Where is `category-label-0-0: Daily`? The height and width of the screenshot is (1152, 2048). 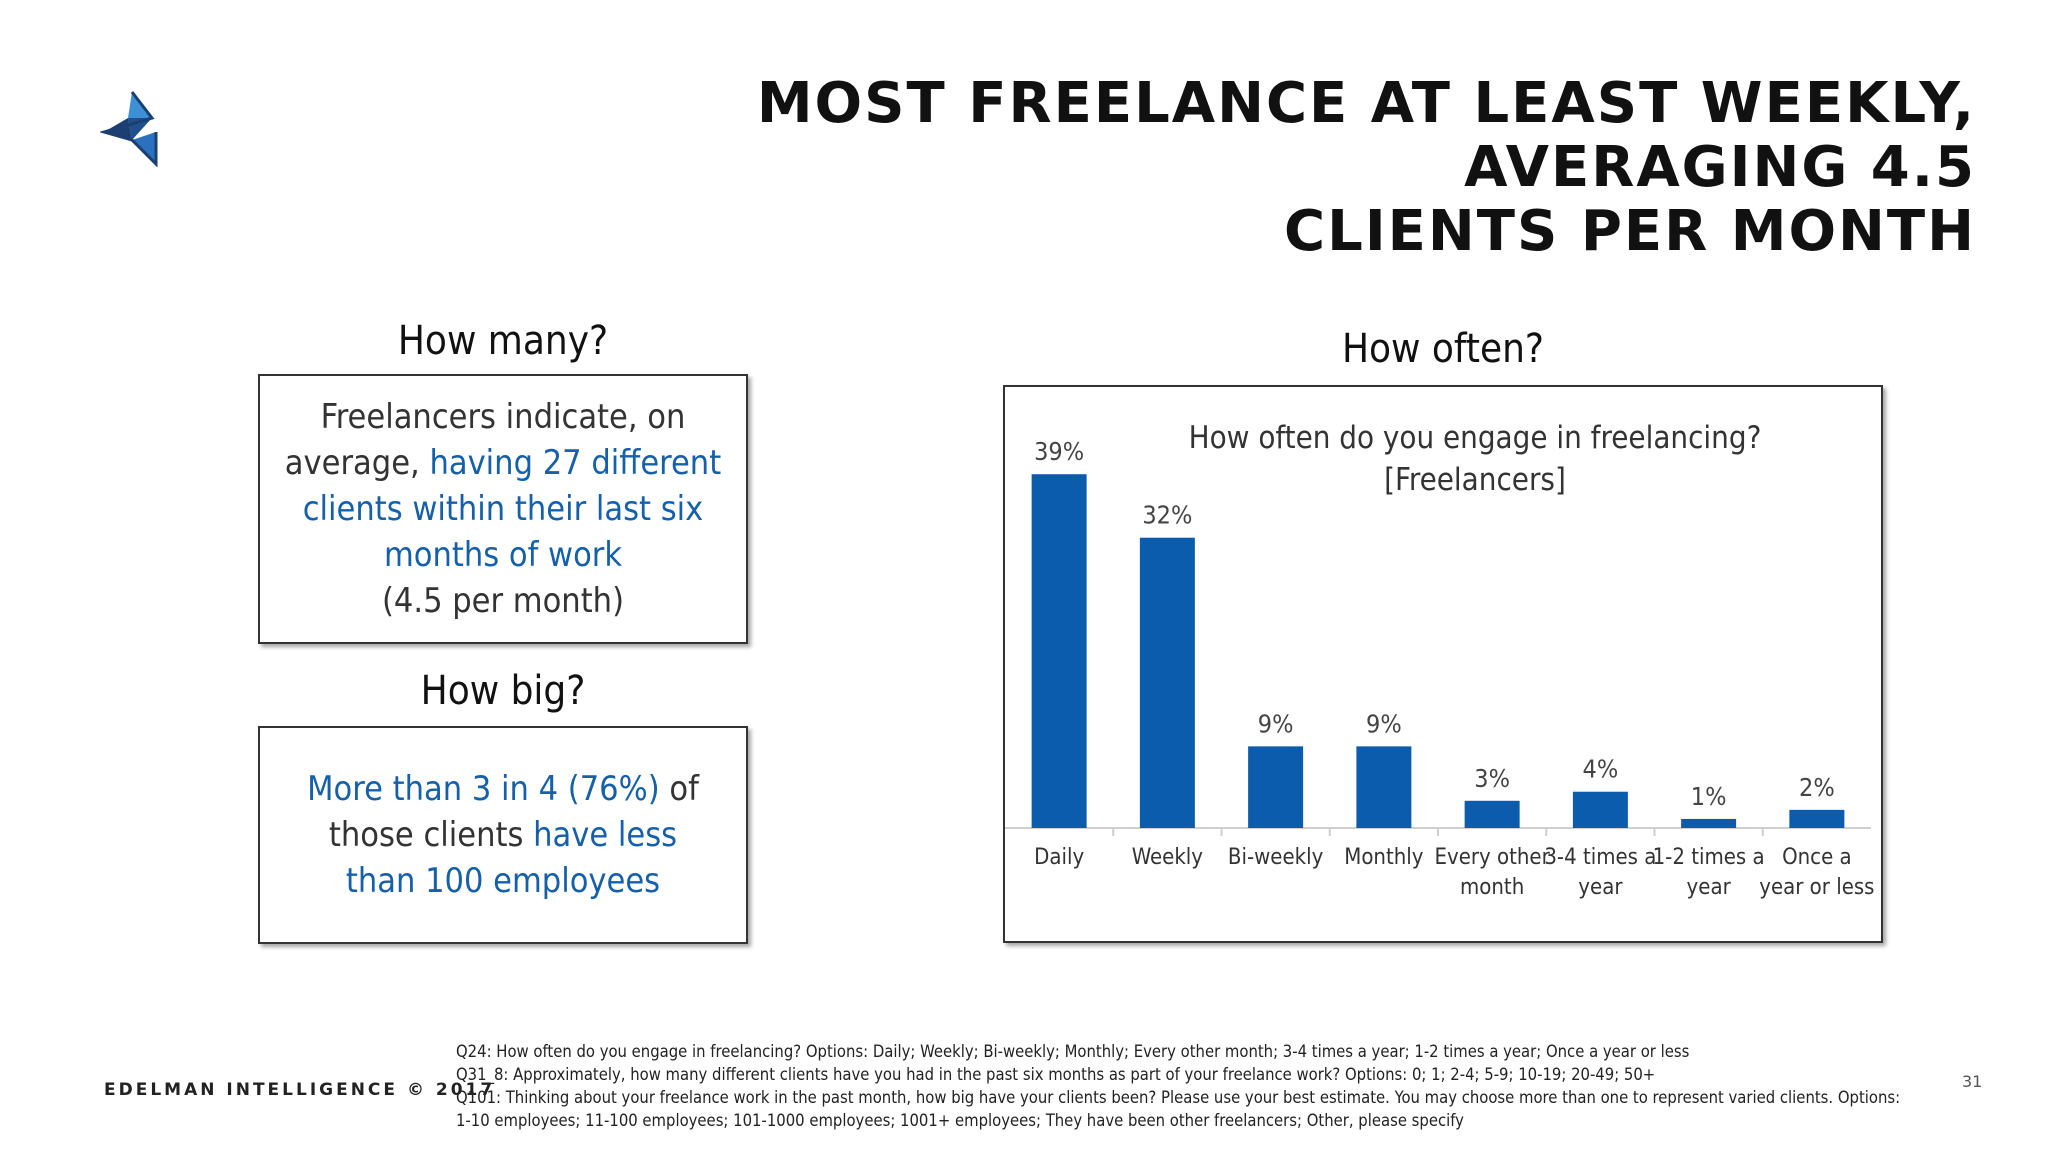
category-label-0-0: Daily is located at coordinates (1059, 857).